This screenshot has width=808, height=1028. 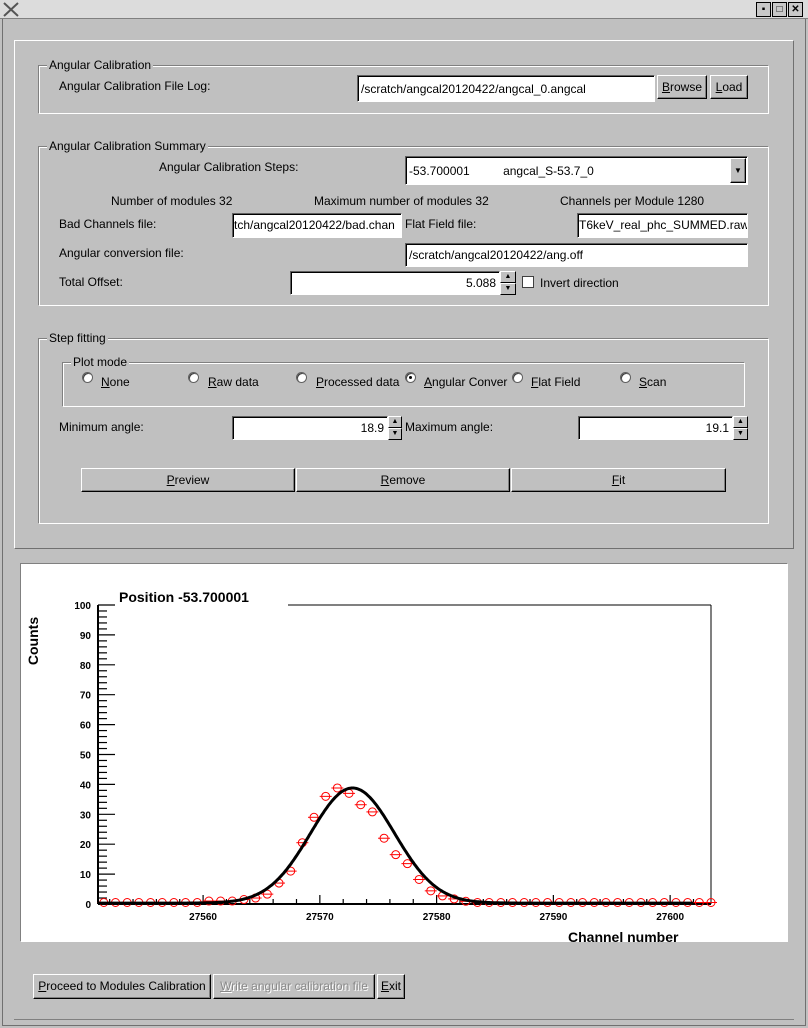 What do you see at coordinates (579, 283) in the screenshot?
I see `invert-direction-label: Invert direction` at bounding box center [579, 283].